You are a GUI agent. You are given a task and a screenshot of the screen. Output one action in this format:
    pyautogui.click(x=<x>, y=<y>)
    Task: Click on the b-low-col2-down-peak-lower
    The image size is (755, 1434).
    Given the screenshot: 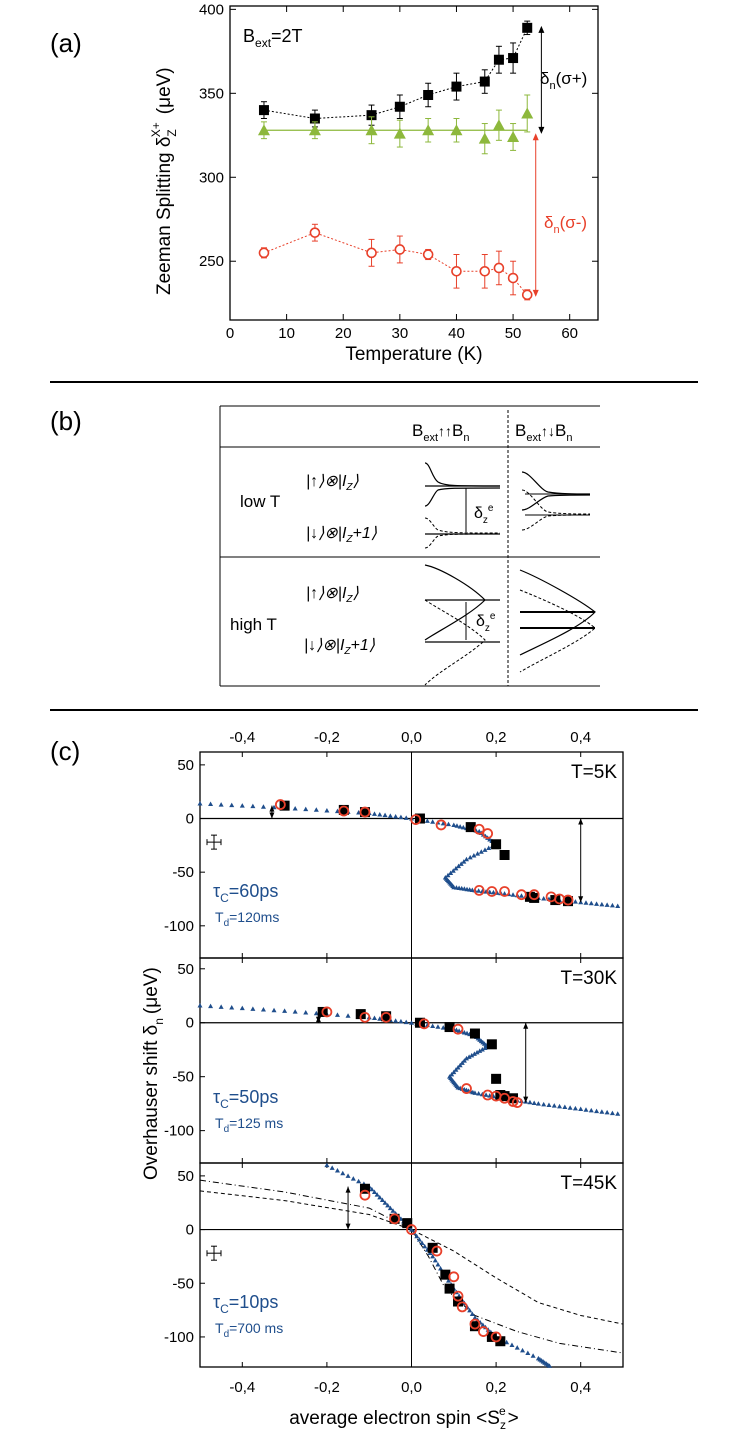 What is the action you would take?
    pyautogui.click(x=556, y=522)
    